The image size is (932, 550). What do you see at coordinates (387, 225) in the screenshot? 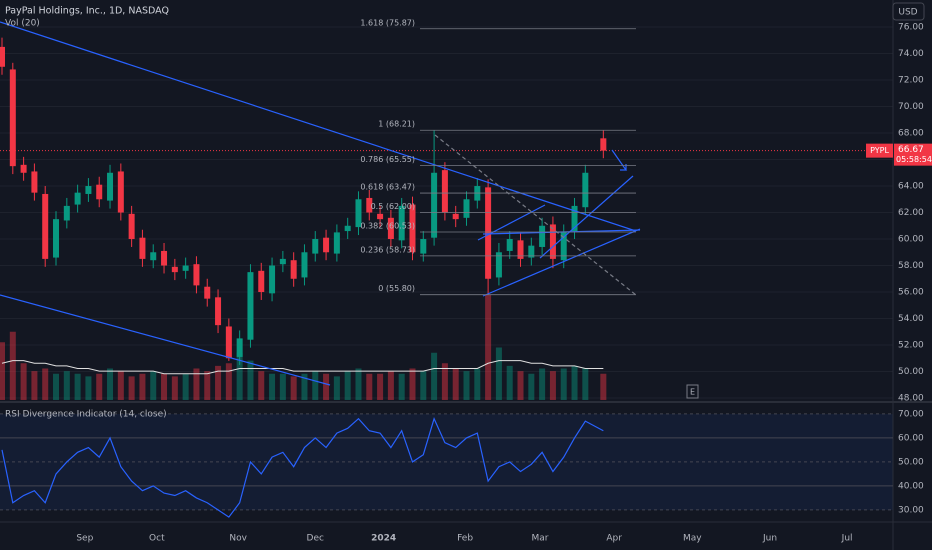
I see `fib-label: 0.382 (60.53)` at bounding box center [387, 225].